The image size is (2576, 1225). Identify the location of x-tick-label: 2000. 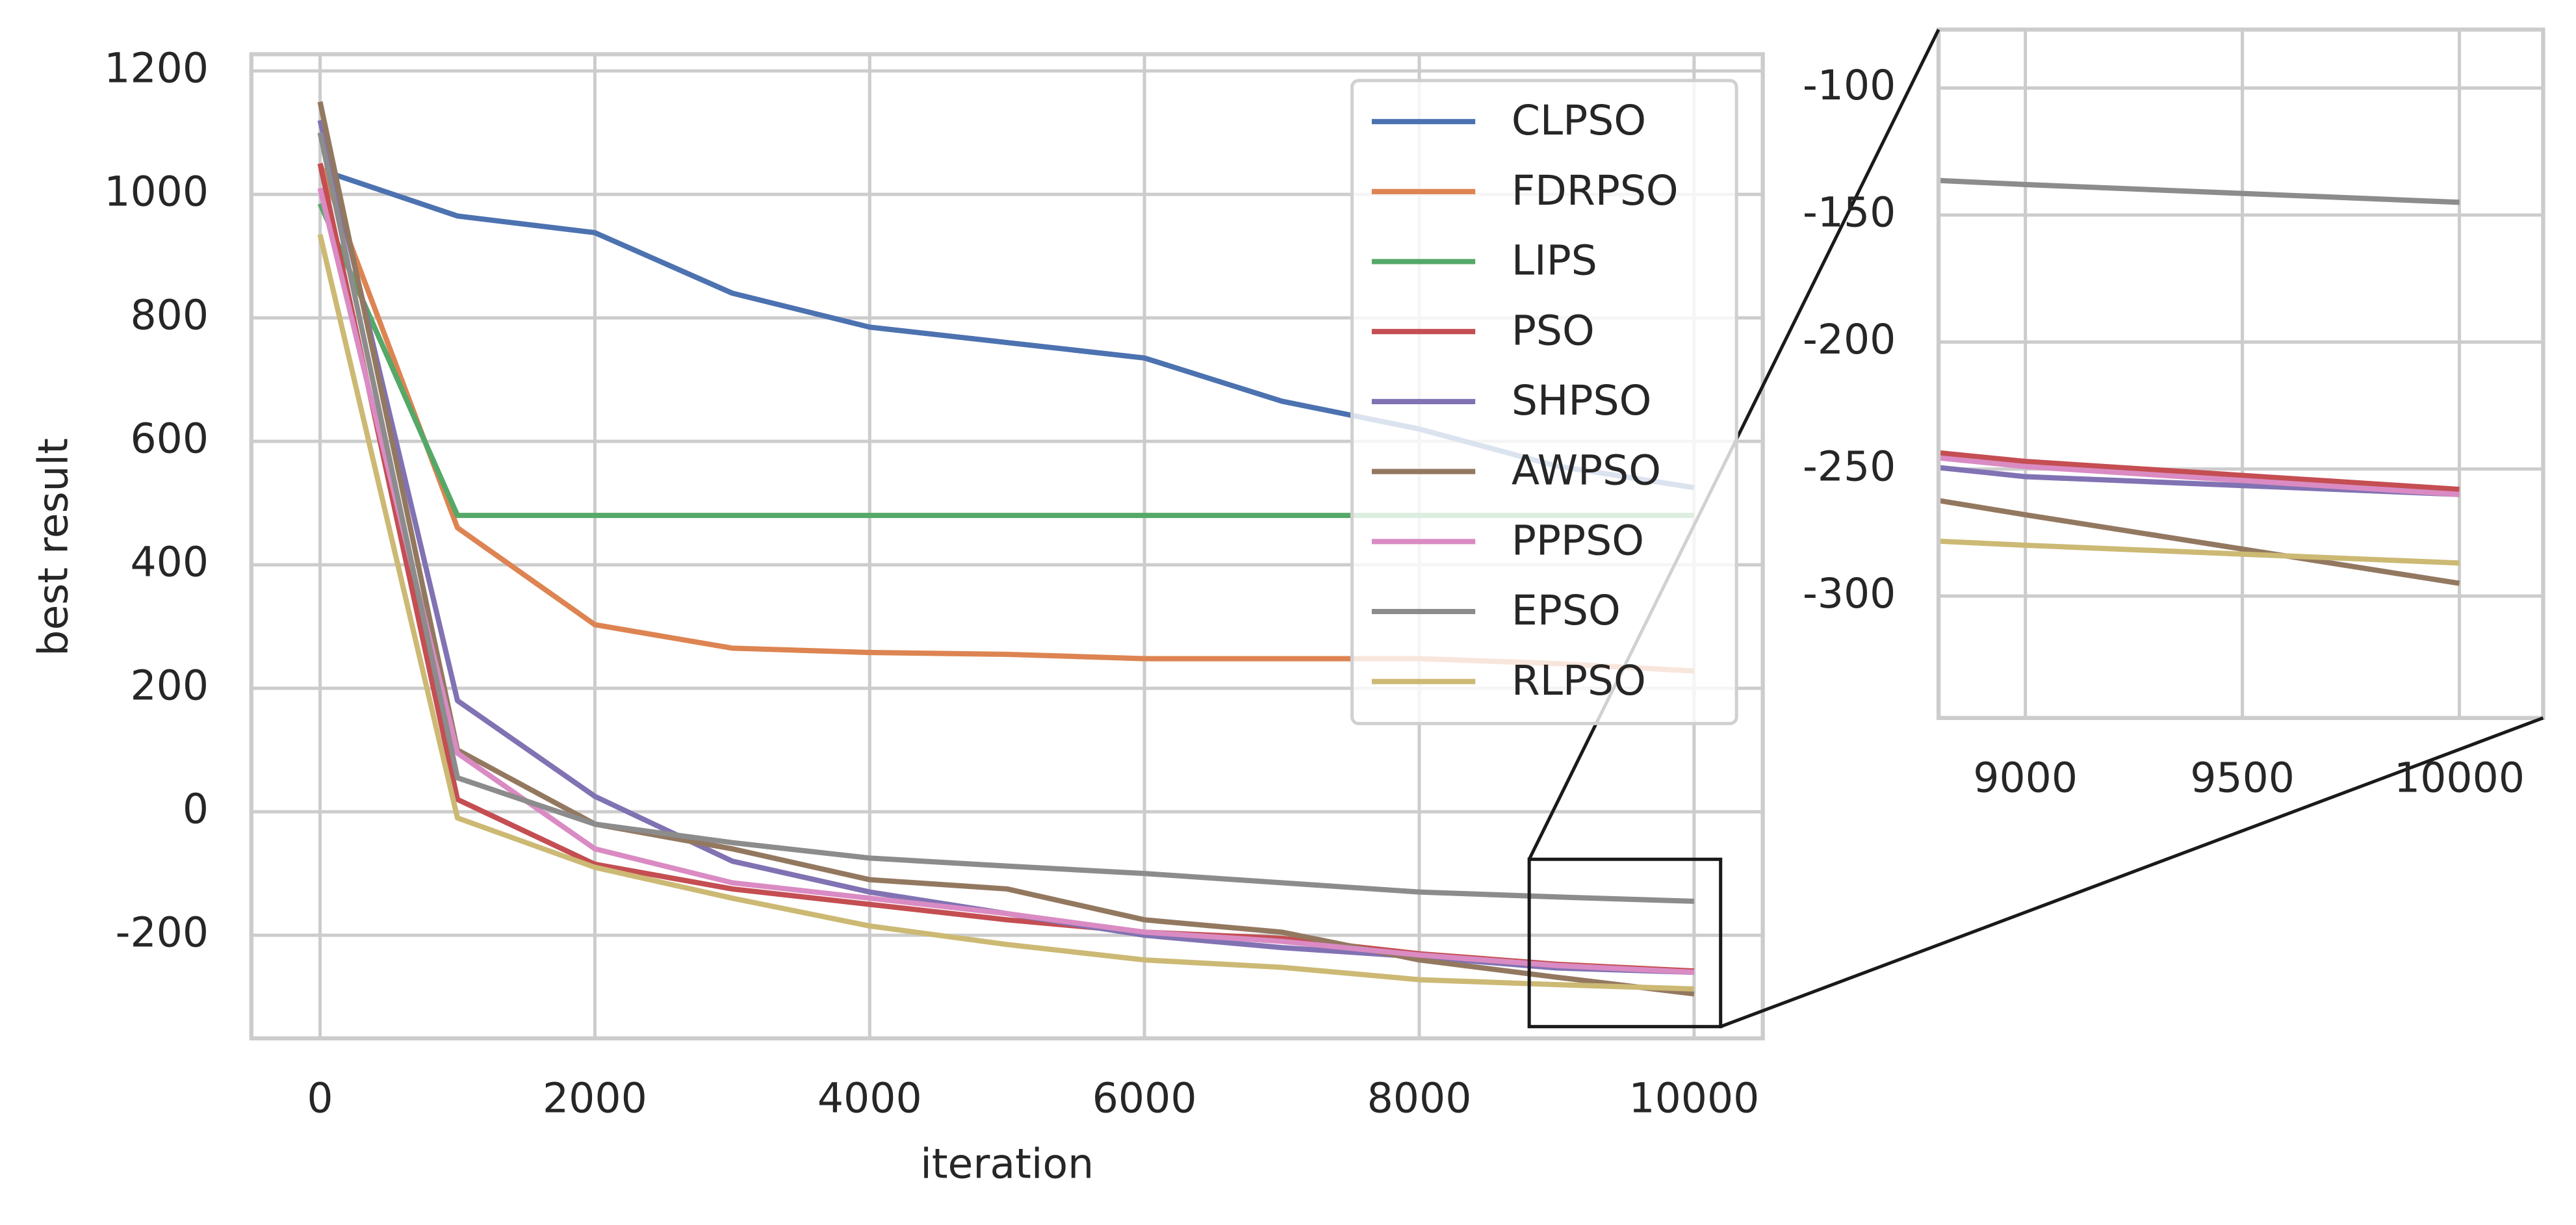
(595, 1098).